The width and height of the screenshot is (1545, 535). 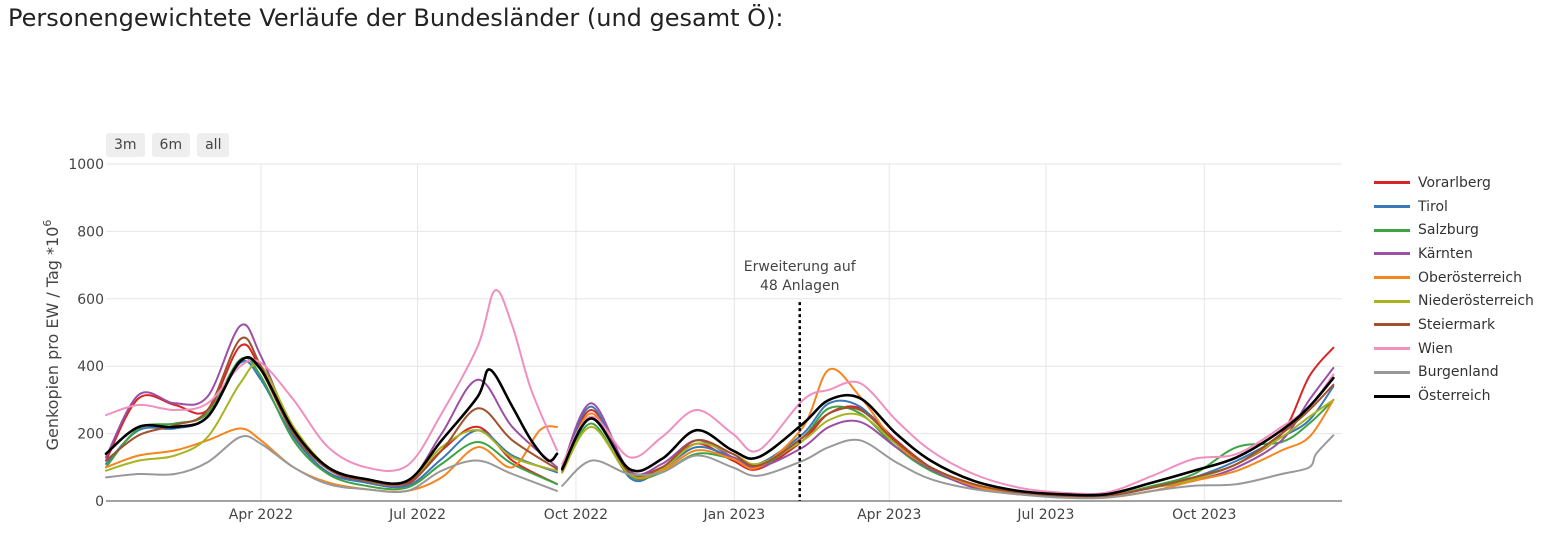 What do you see at coordinates (800, 267) in the screenshot?
I see `annotation-text: Erweiterung auf` at bounding box center [800, 267].